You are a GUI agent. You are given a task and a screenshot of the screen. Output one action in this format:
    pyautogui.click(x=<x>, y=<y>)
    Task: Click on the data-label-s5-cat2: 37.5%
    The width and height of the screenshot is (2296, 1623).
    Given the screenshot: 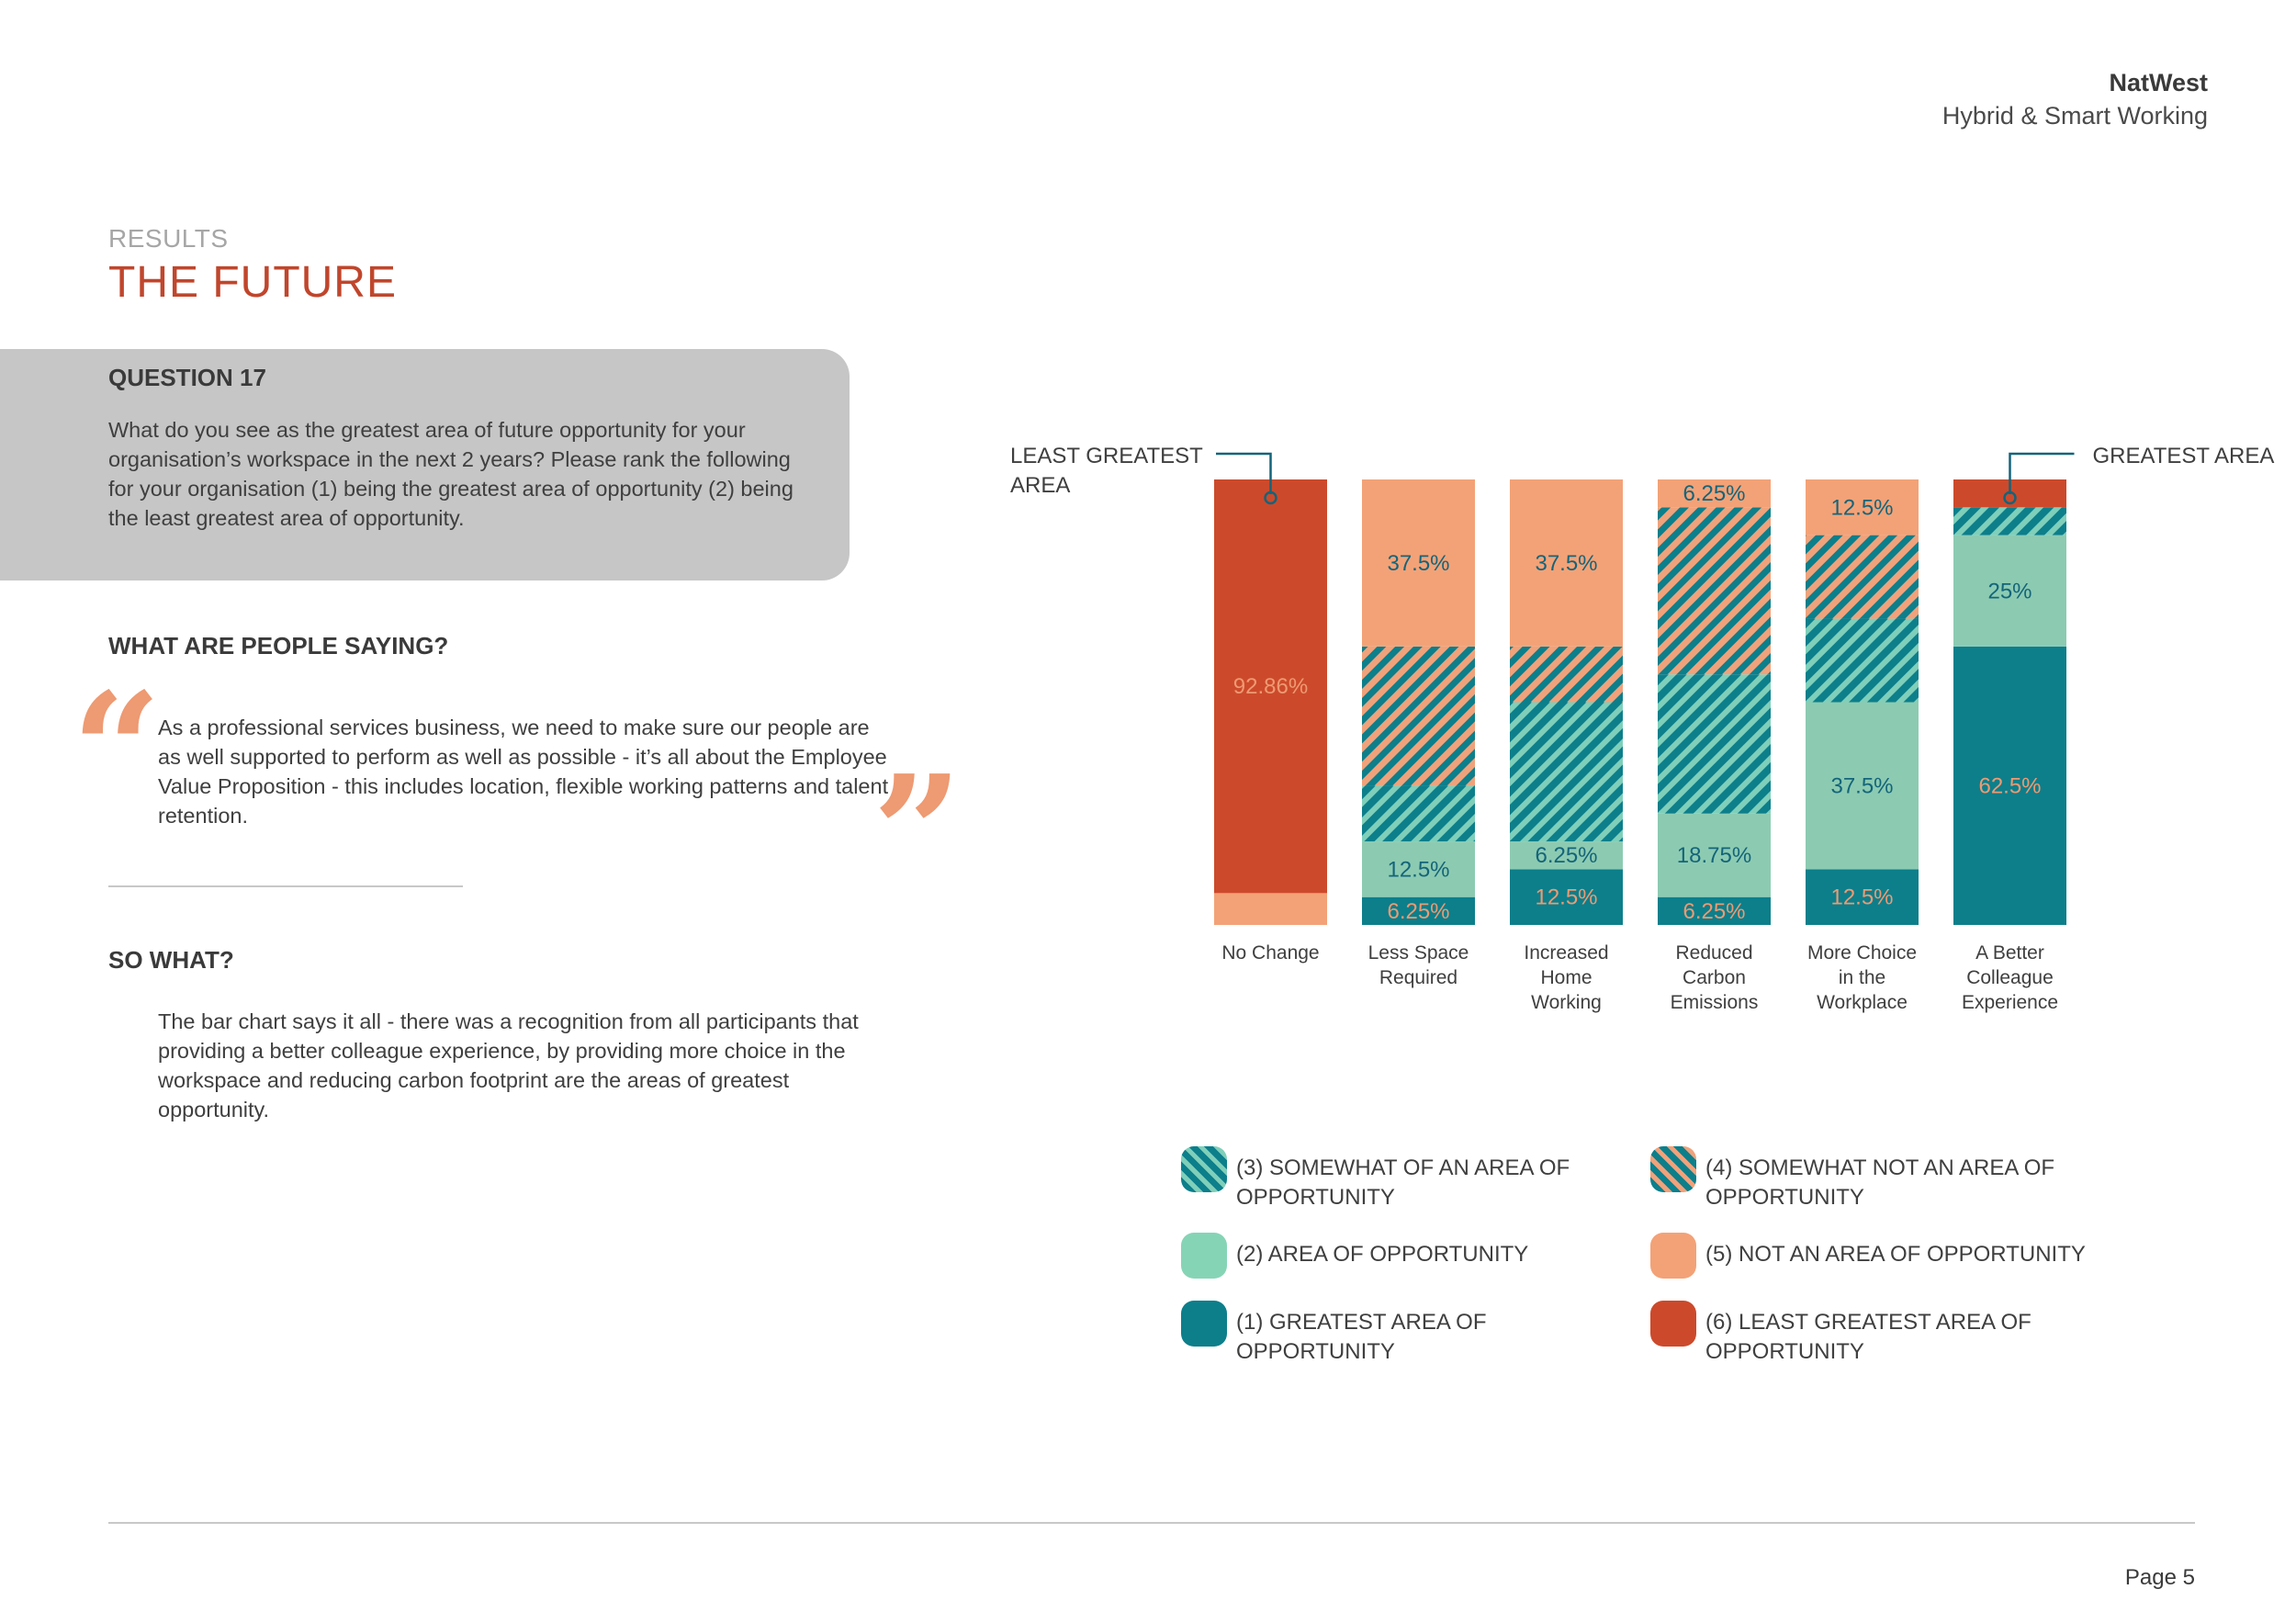 What is the action you would take?
    pyautogui.click(x=1566, y=563)
    